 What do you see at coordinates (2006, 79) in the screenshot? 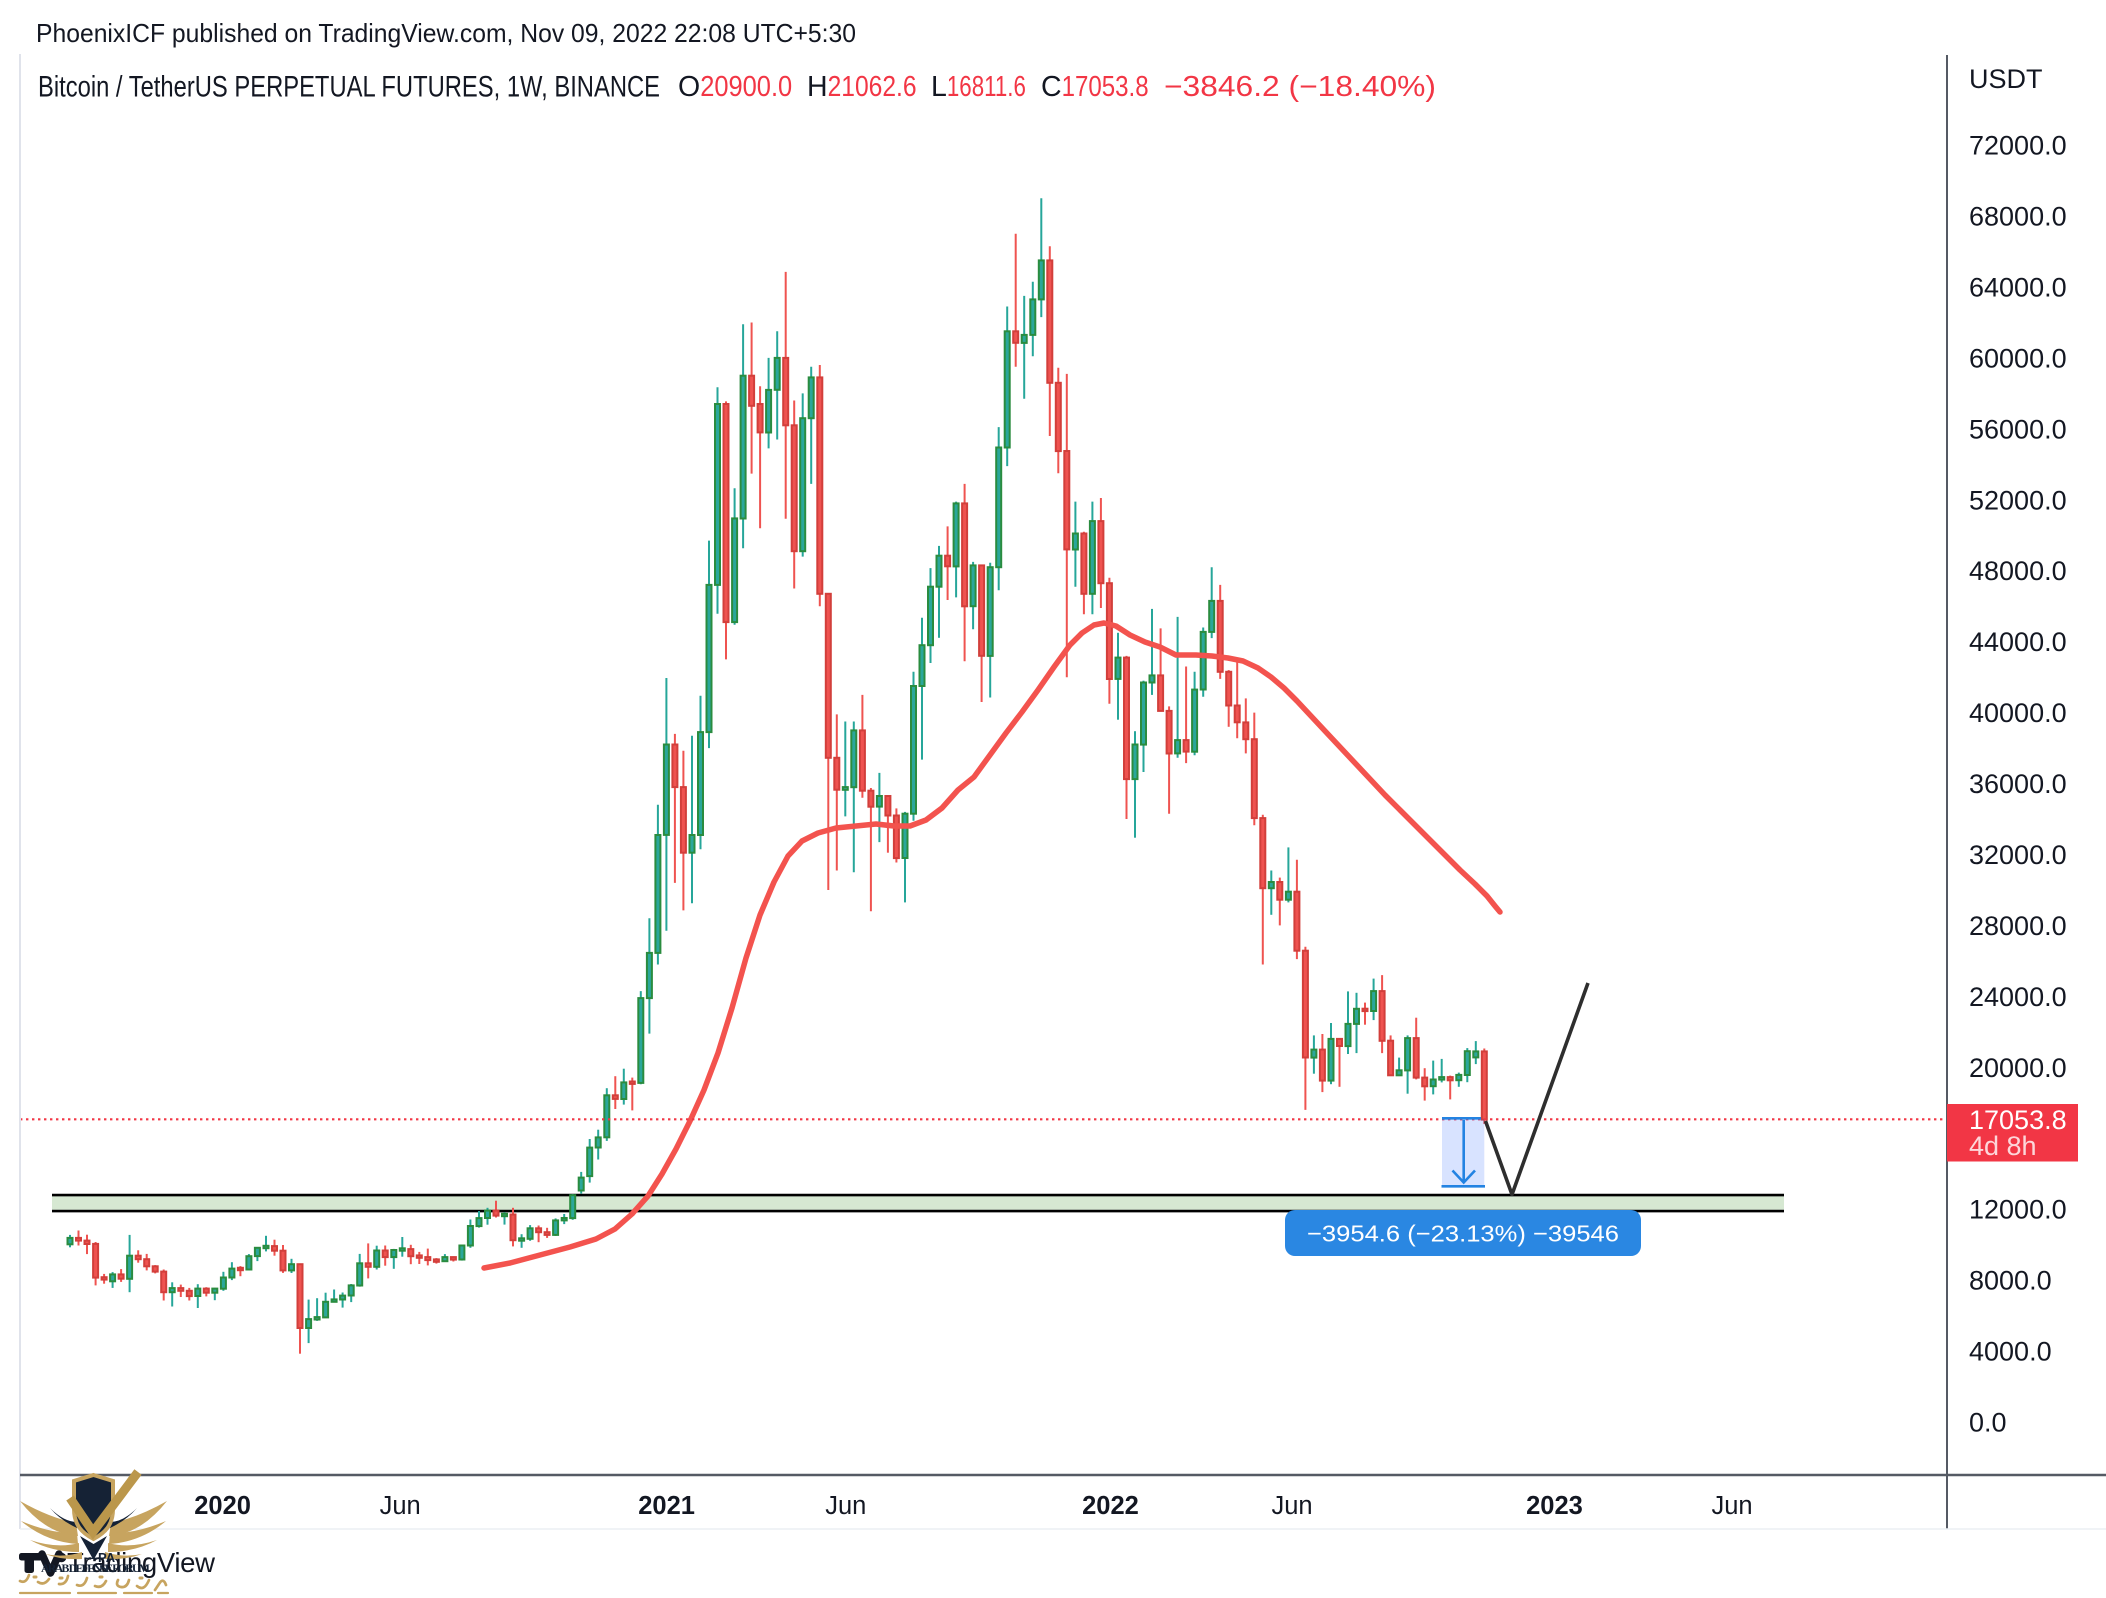
I see `svg-text: USDT` at bounding box center [2006, 79].